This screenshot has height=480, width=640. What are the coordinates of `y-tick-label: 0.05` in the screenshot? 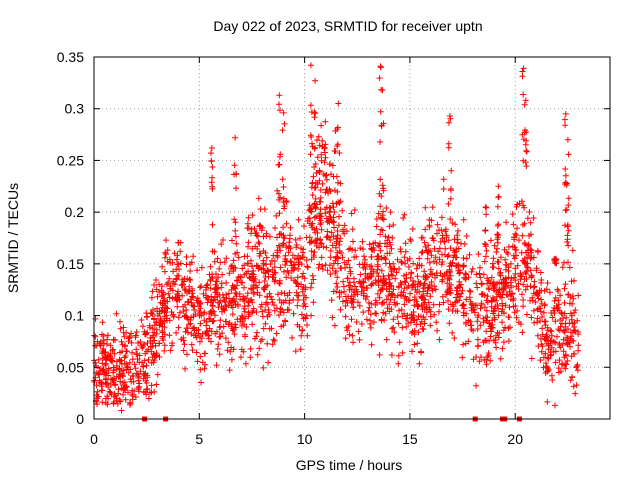 It's located at (70, 367).